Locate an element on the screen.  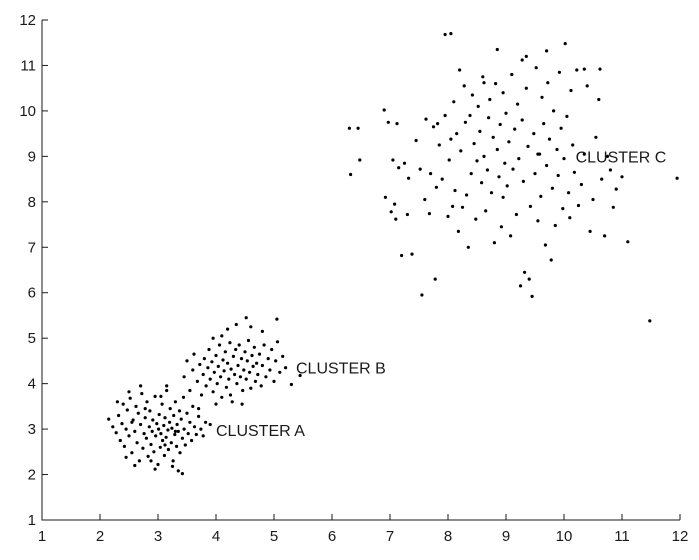
cluster-label: CLUSTER A is located at coordinates (260, 431).